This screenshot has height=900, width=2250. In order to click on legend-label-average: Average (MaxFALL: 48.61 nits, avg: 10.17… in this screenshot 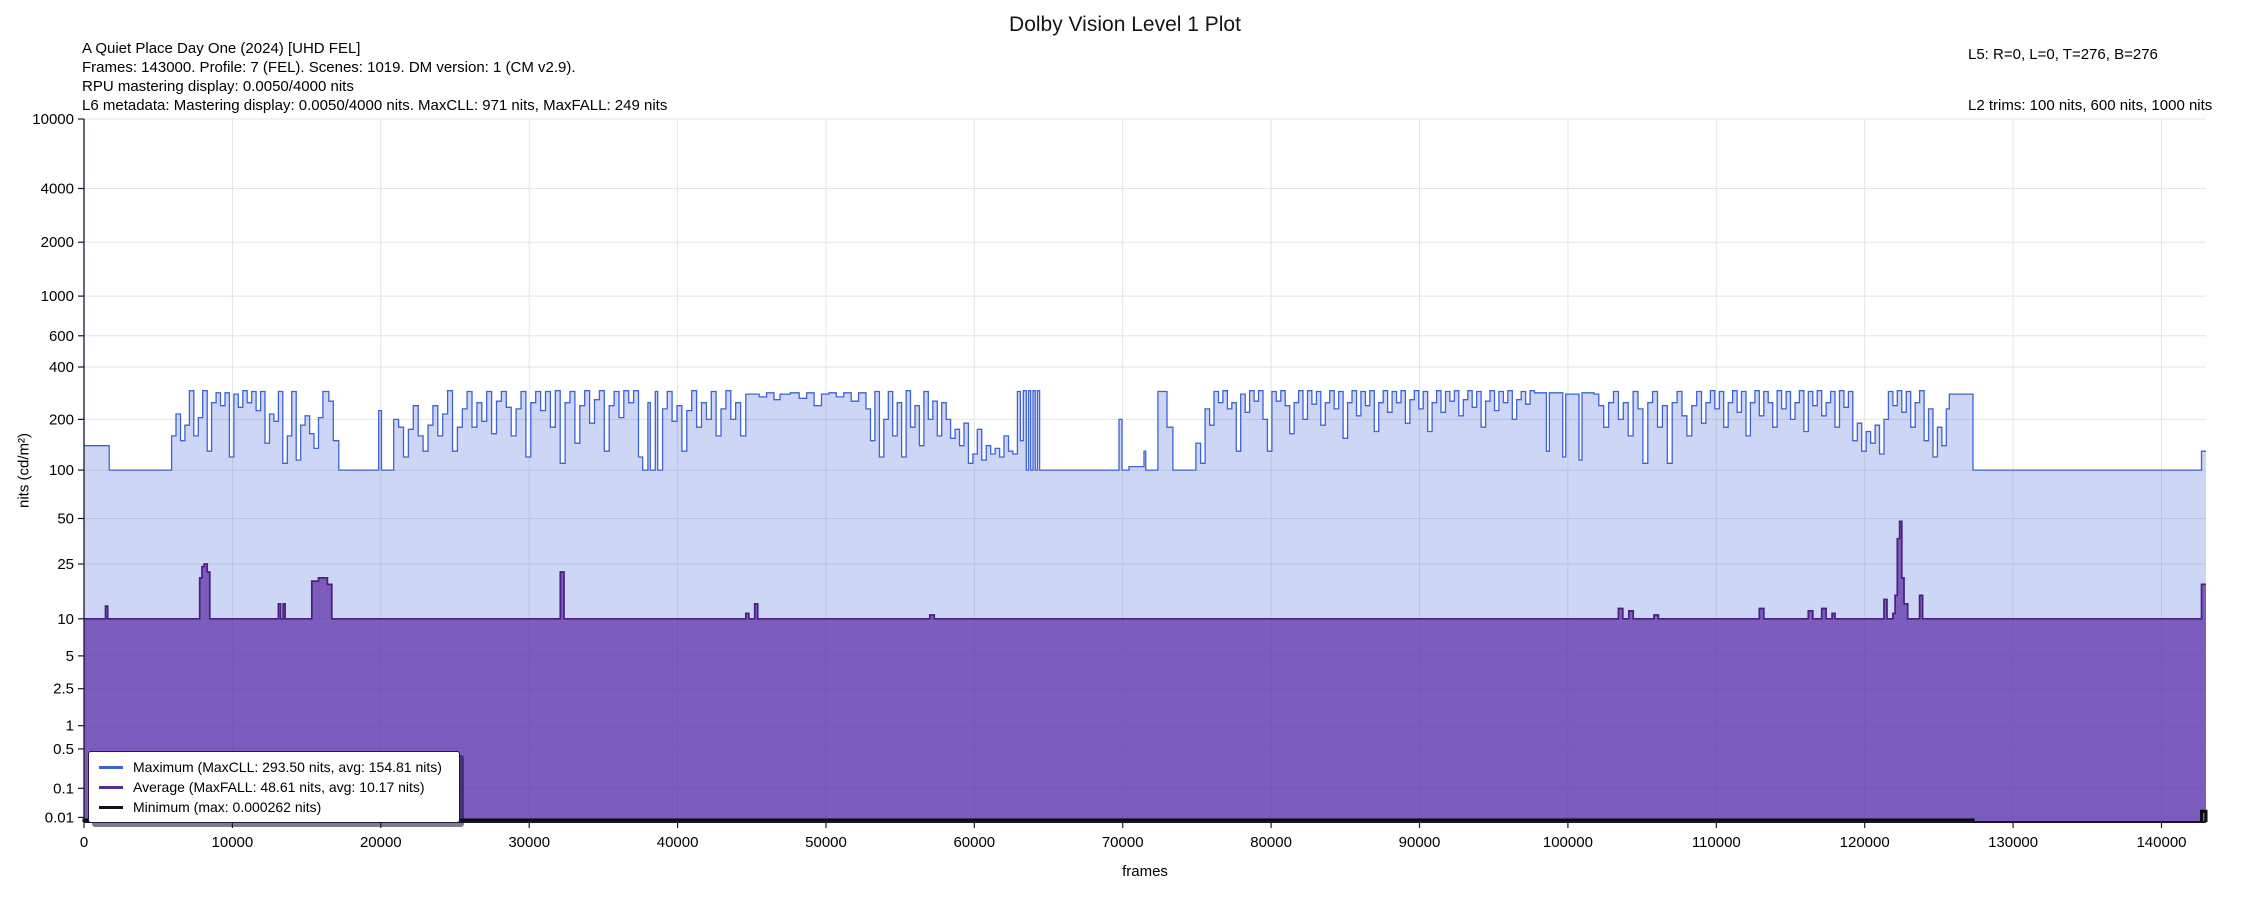, I will do `click(279, 787)`.